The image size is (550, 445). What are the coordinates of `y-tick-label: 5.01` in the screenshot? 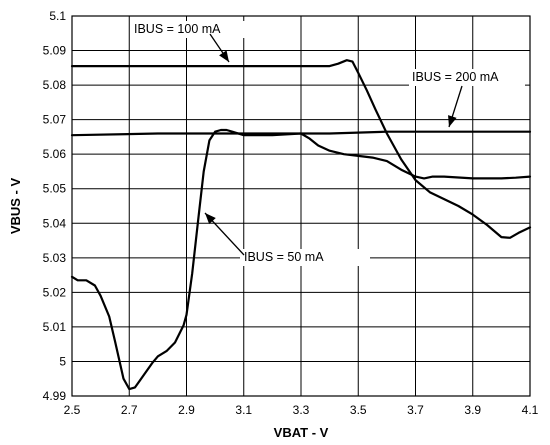 It's located at (55, 327).